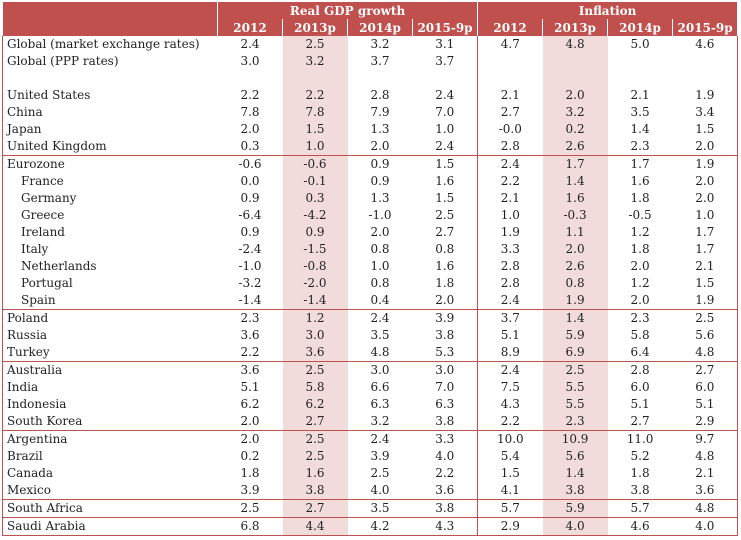 The width and height of the screenshot is (741, 540). What do you see at coordinates (510, 526) in the screenshot?
I see `value-cell: 2.9` at bounding box center [510, 526].